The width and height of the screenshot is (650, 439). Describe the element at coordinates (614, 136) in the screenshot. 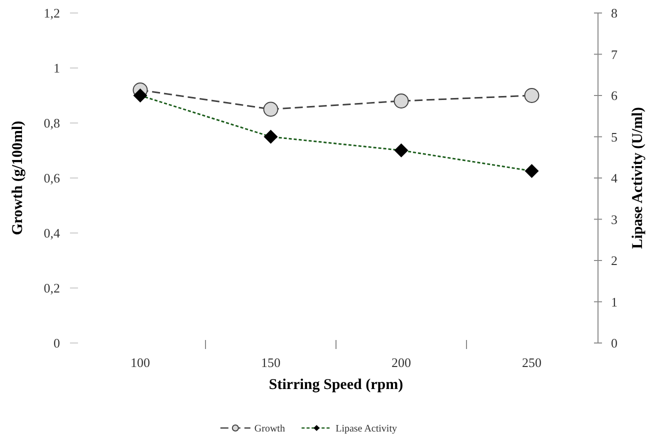

I see `y2-tick-label: 5` at that location.